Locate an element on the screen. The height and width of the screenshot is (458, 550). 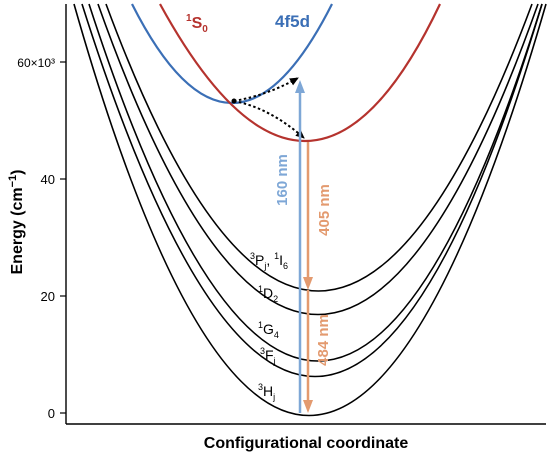
label-3fj-base: F is located at coordinates (269, 355).